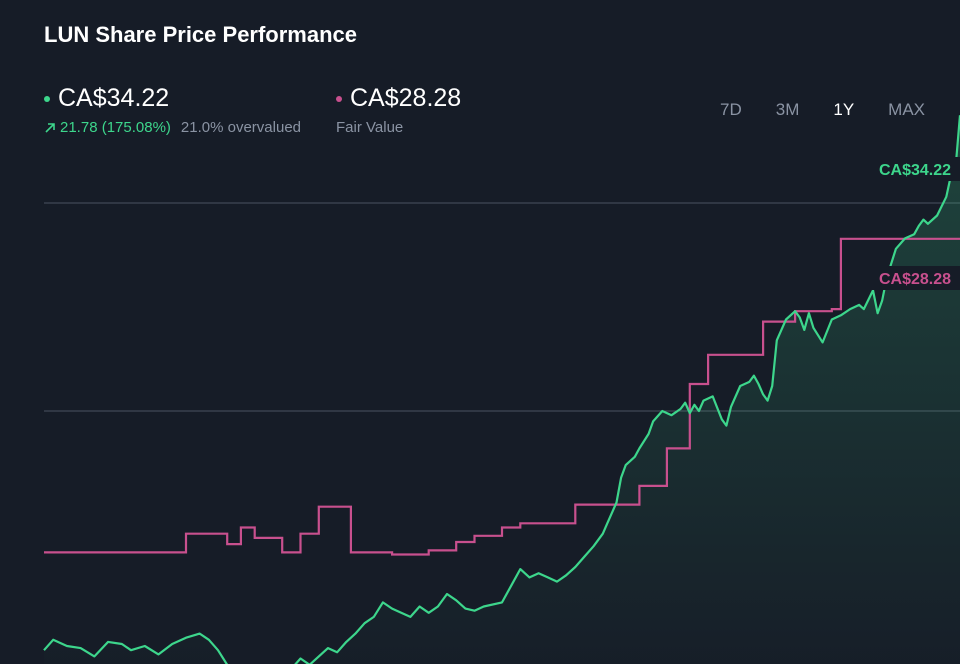 This screenshot has width=960, height=664. What do you see at coordinates (906, 109) in the screenshot?
I see `range-max: MAX` at bounding box center [906, 109].